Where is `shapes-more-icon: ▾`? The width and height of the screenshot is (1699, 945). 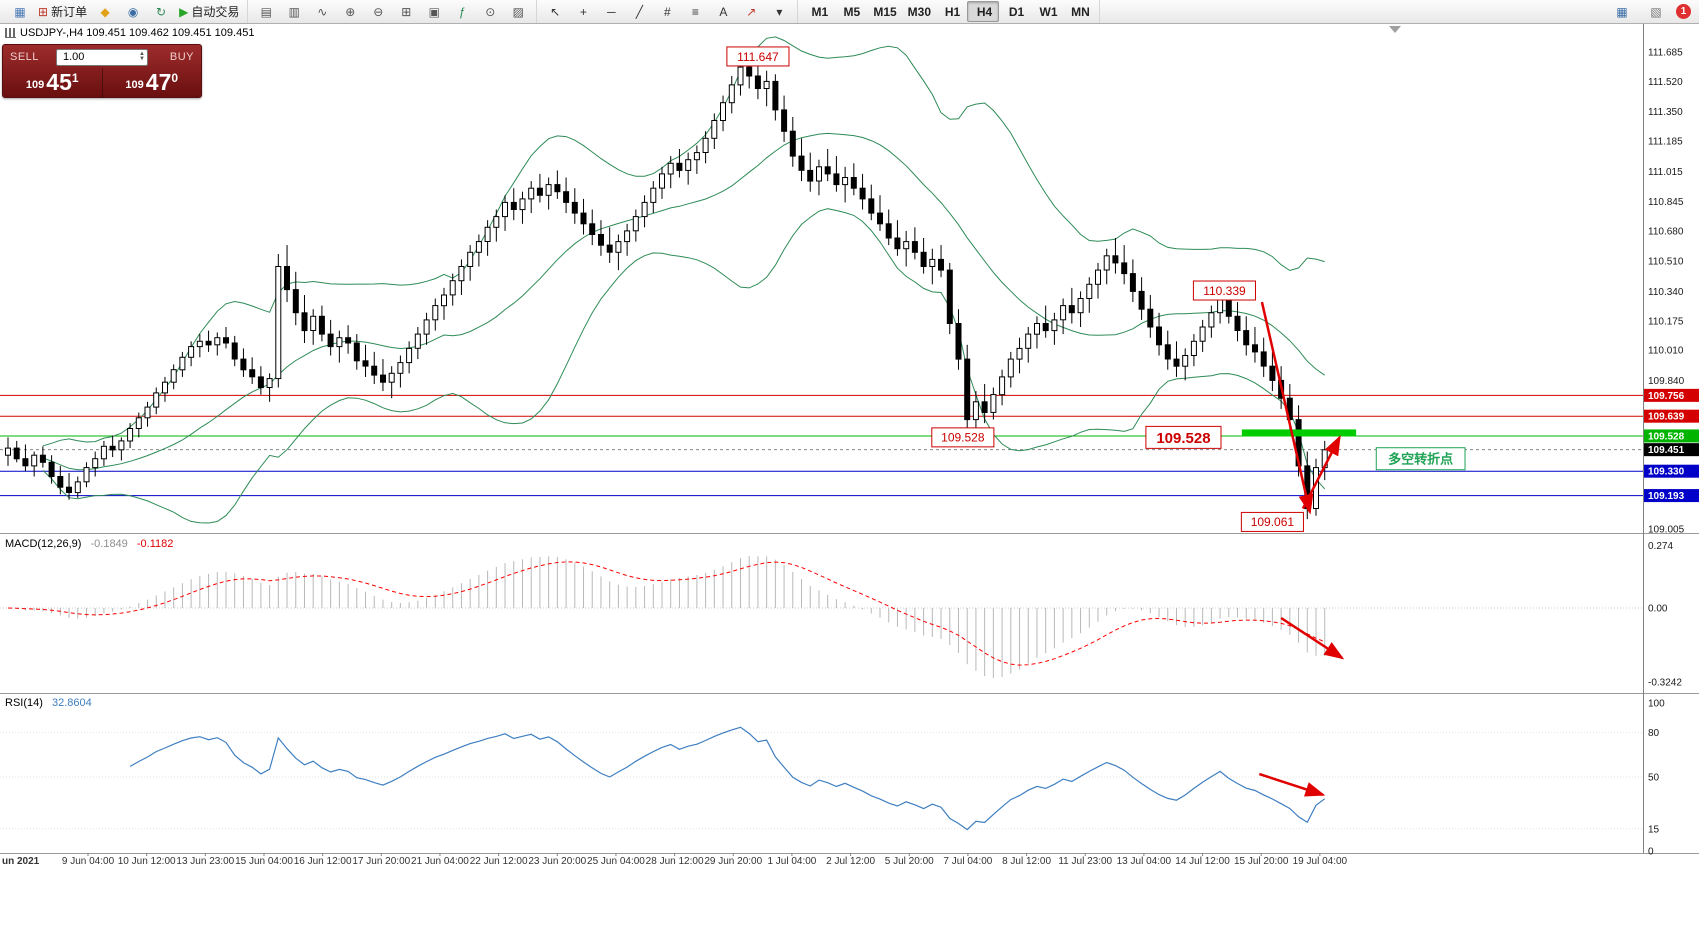
shapes-more-icon: ▾ is located at coordinates (779, 11).